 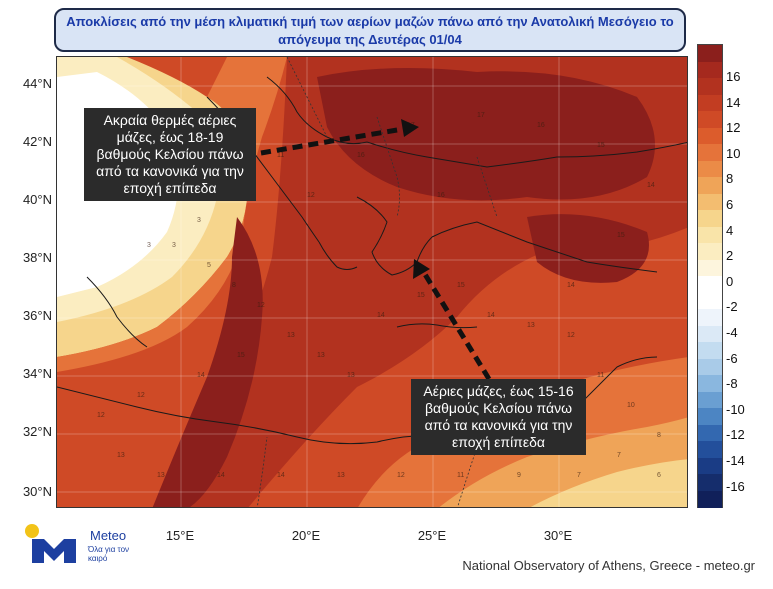 I want to click on lat-label-38: 38°N, so click(x=37, y=257).